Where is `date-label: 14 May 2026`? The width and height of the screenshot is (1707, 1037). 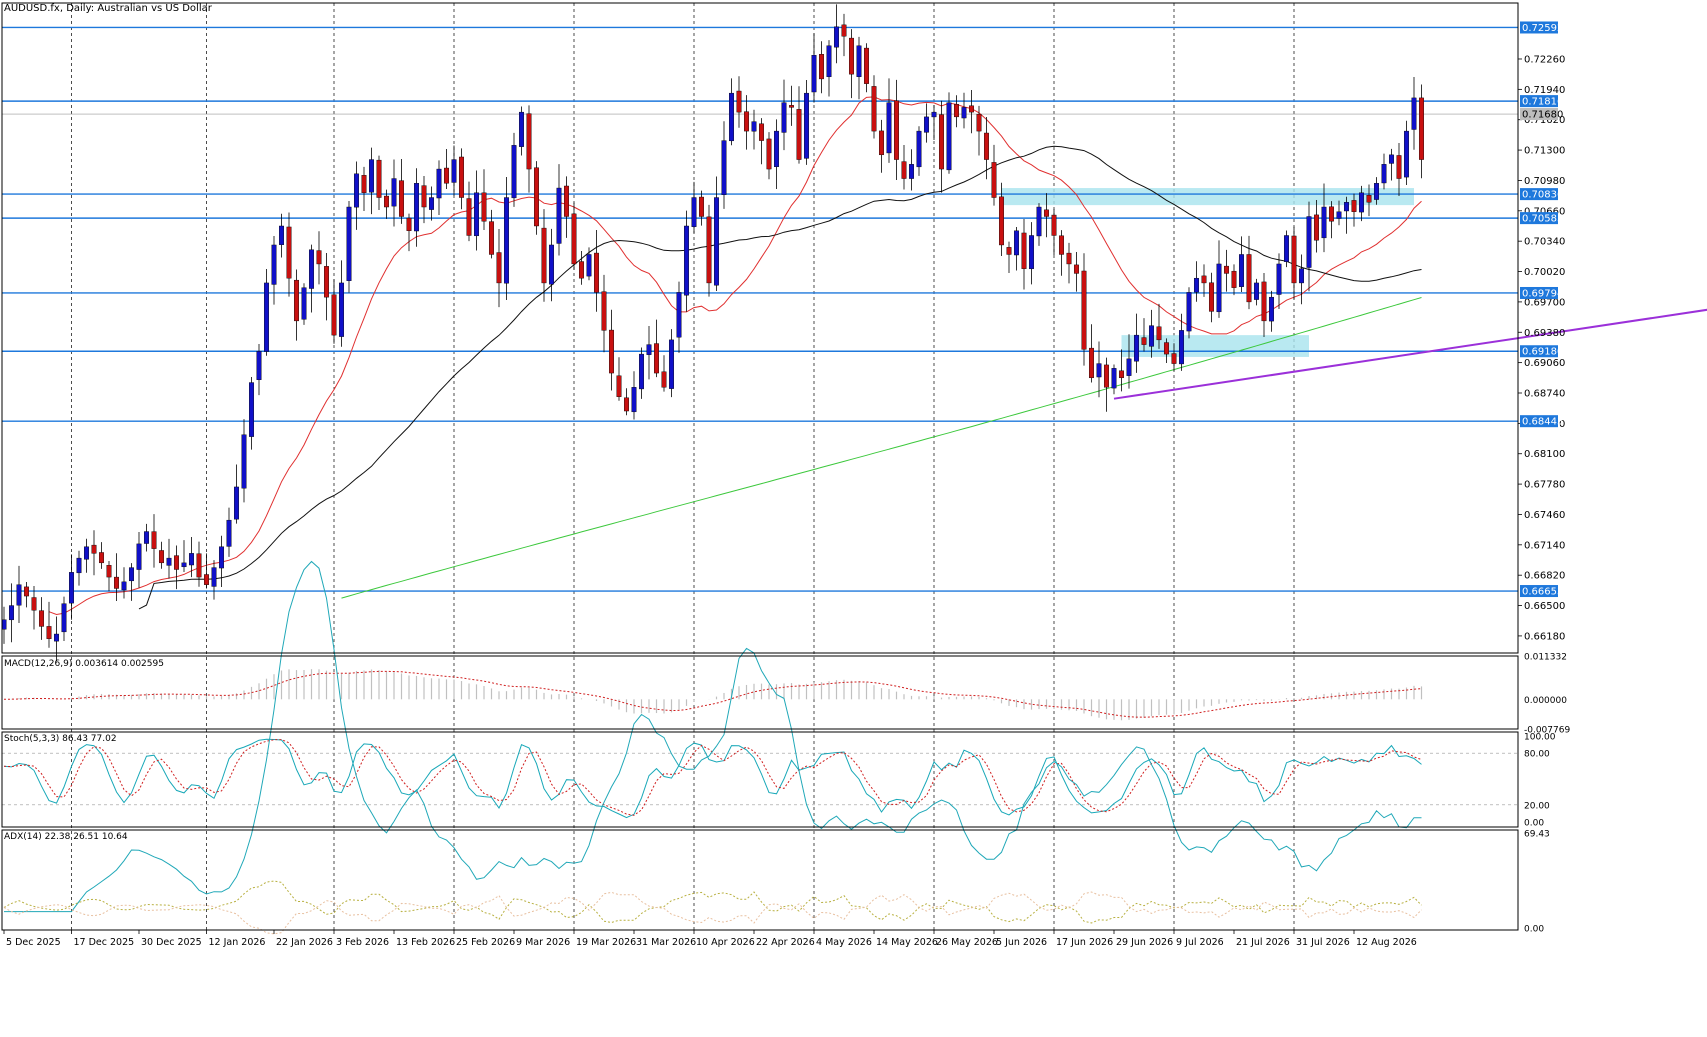
date-label: 14 May 2026 is located at coordinates (907, 942).